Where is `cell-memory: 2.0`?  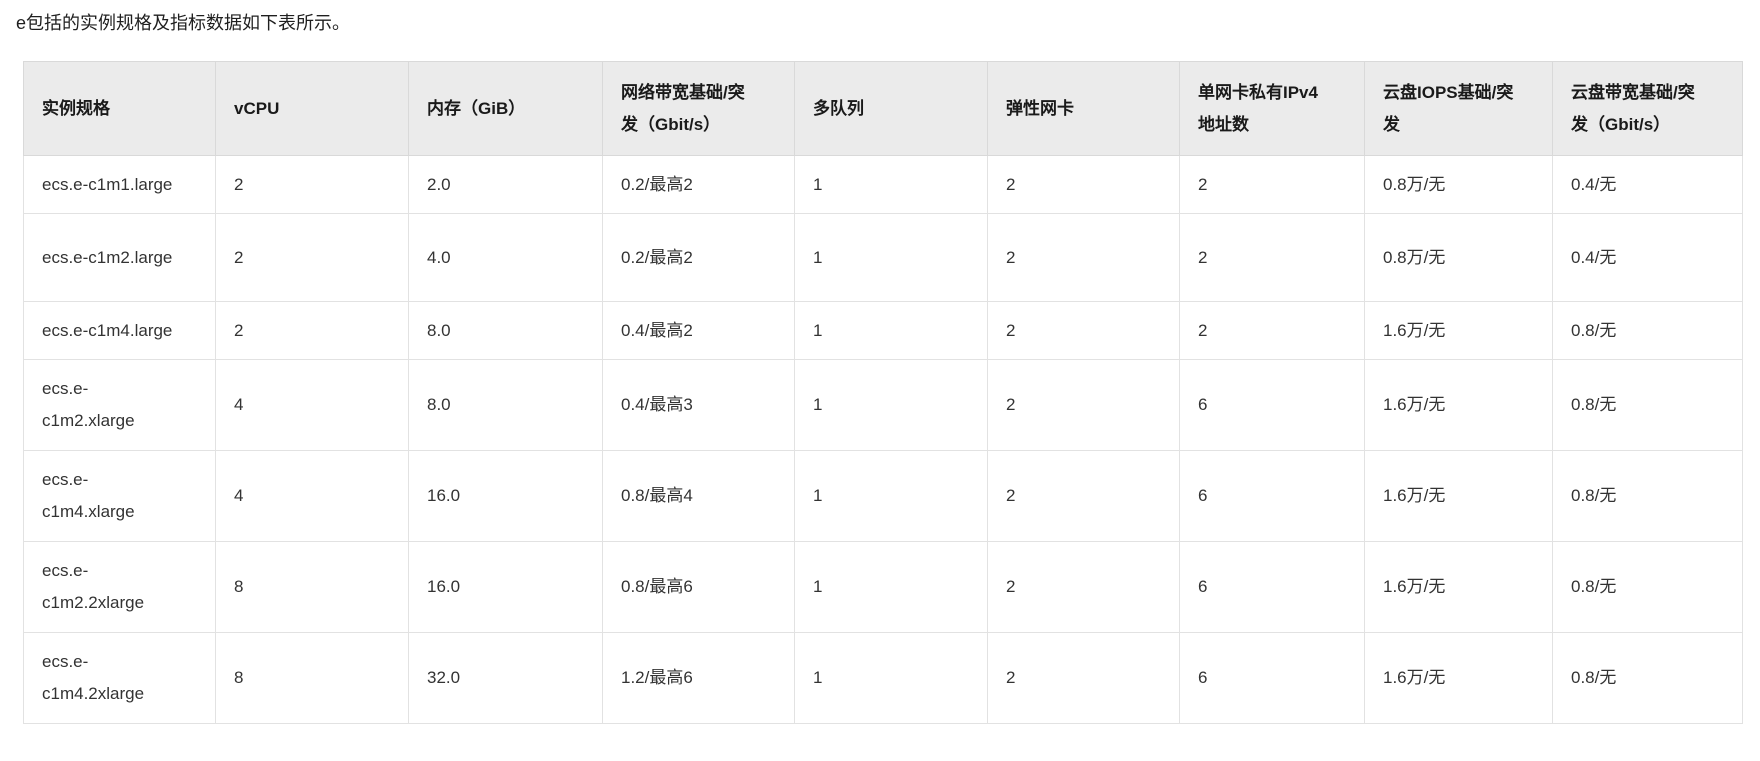 cell-memory: 2.0 is located at coordinates (505, 184).